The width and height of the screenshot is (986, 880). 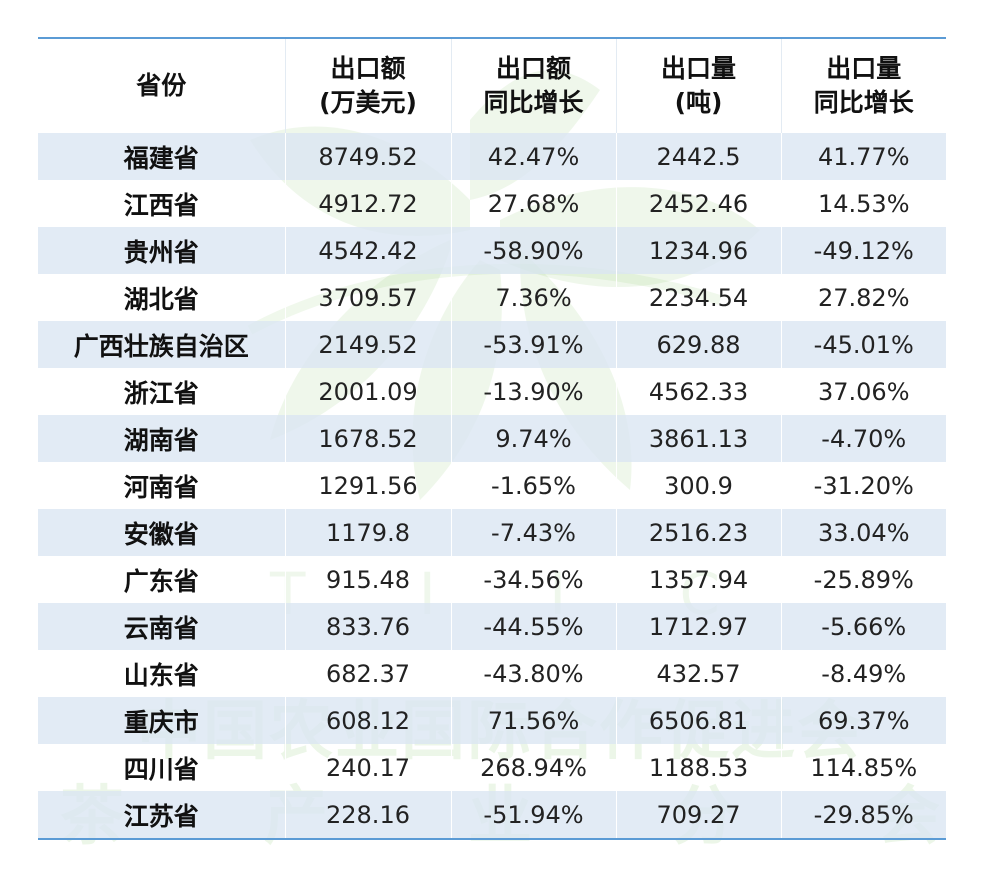 What do you see at coordinates (533, 250) in the screenshot?
I see `export-value-yoy-cell: -58.90%` at bounding box center [533, 250].